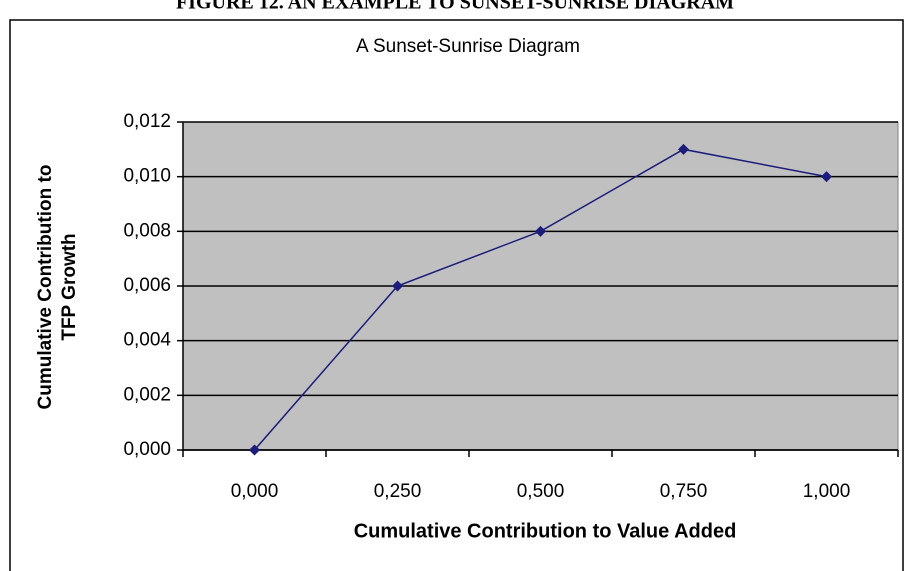 Image resolution: width=911 pixels, height=571 pixels. I want to click on y-tick-label: 0,012, so click(147, 121).